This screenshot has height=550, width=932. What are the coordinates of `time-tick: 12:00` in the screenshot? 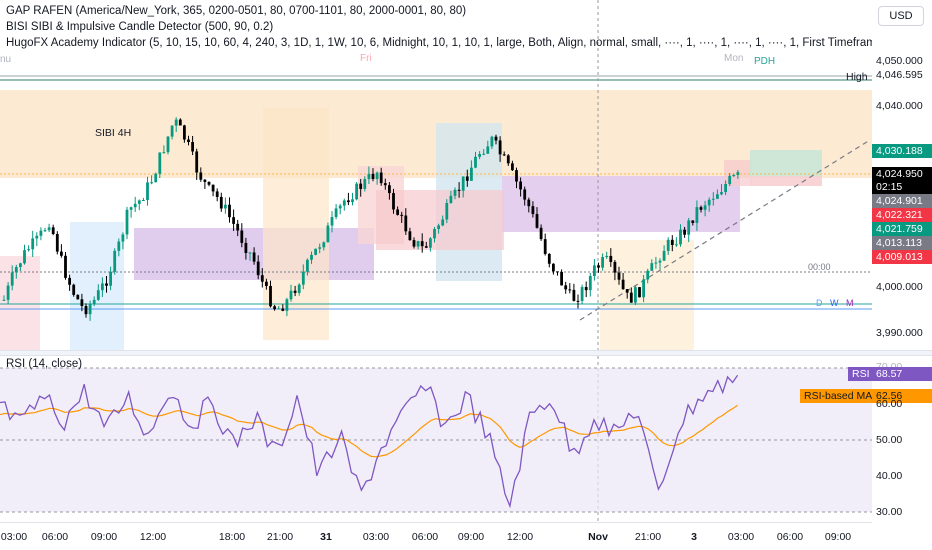 It's located at (153, 537).